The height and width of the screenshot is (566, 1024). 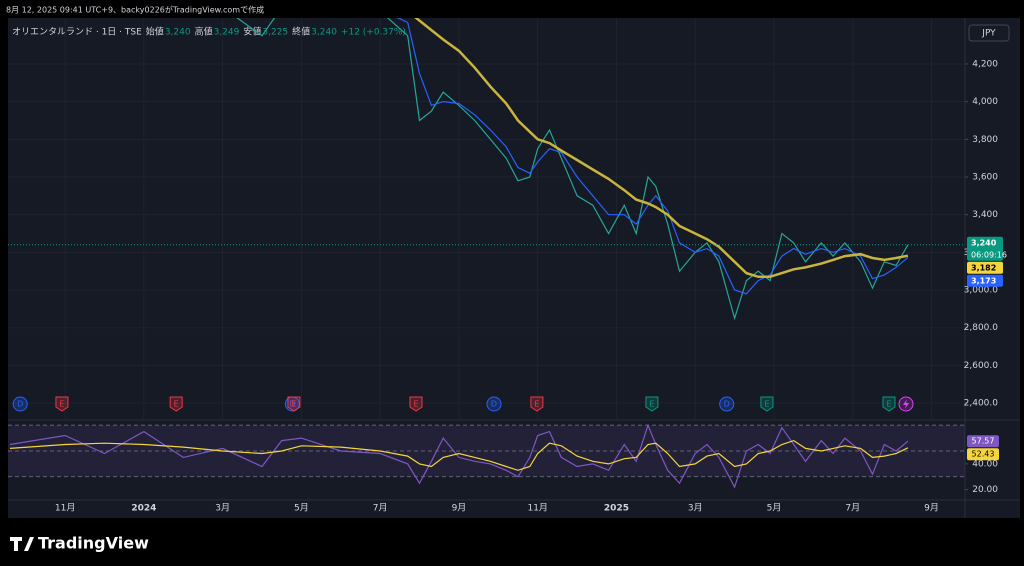 What do you see at coordinates (985, 140) in the screenshot?
I see `y-tick-label: 3,800` at bounding box center [985, 140].